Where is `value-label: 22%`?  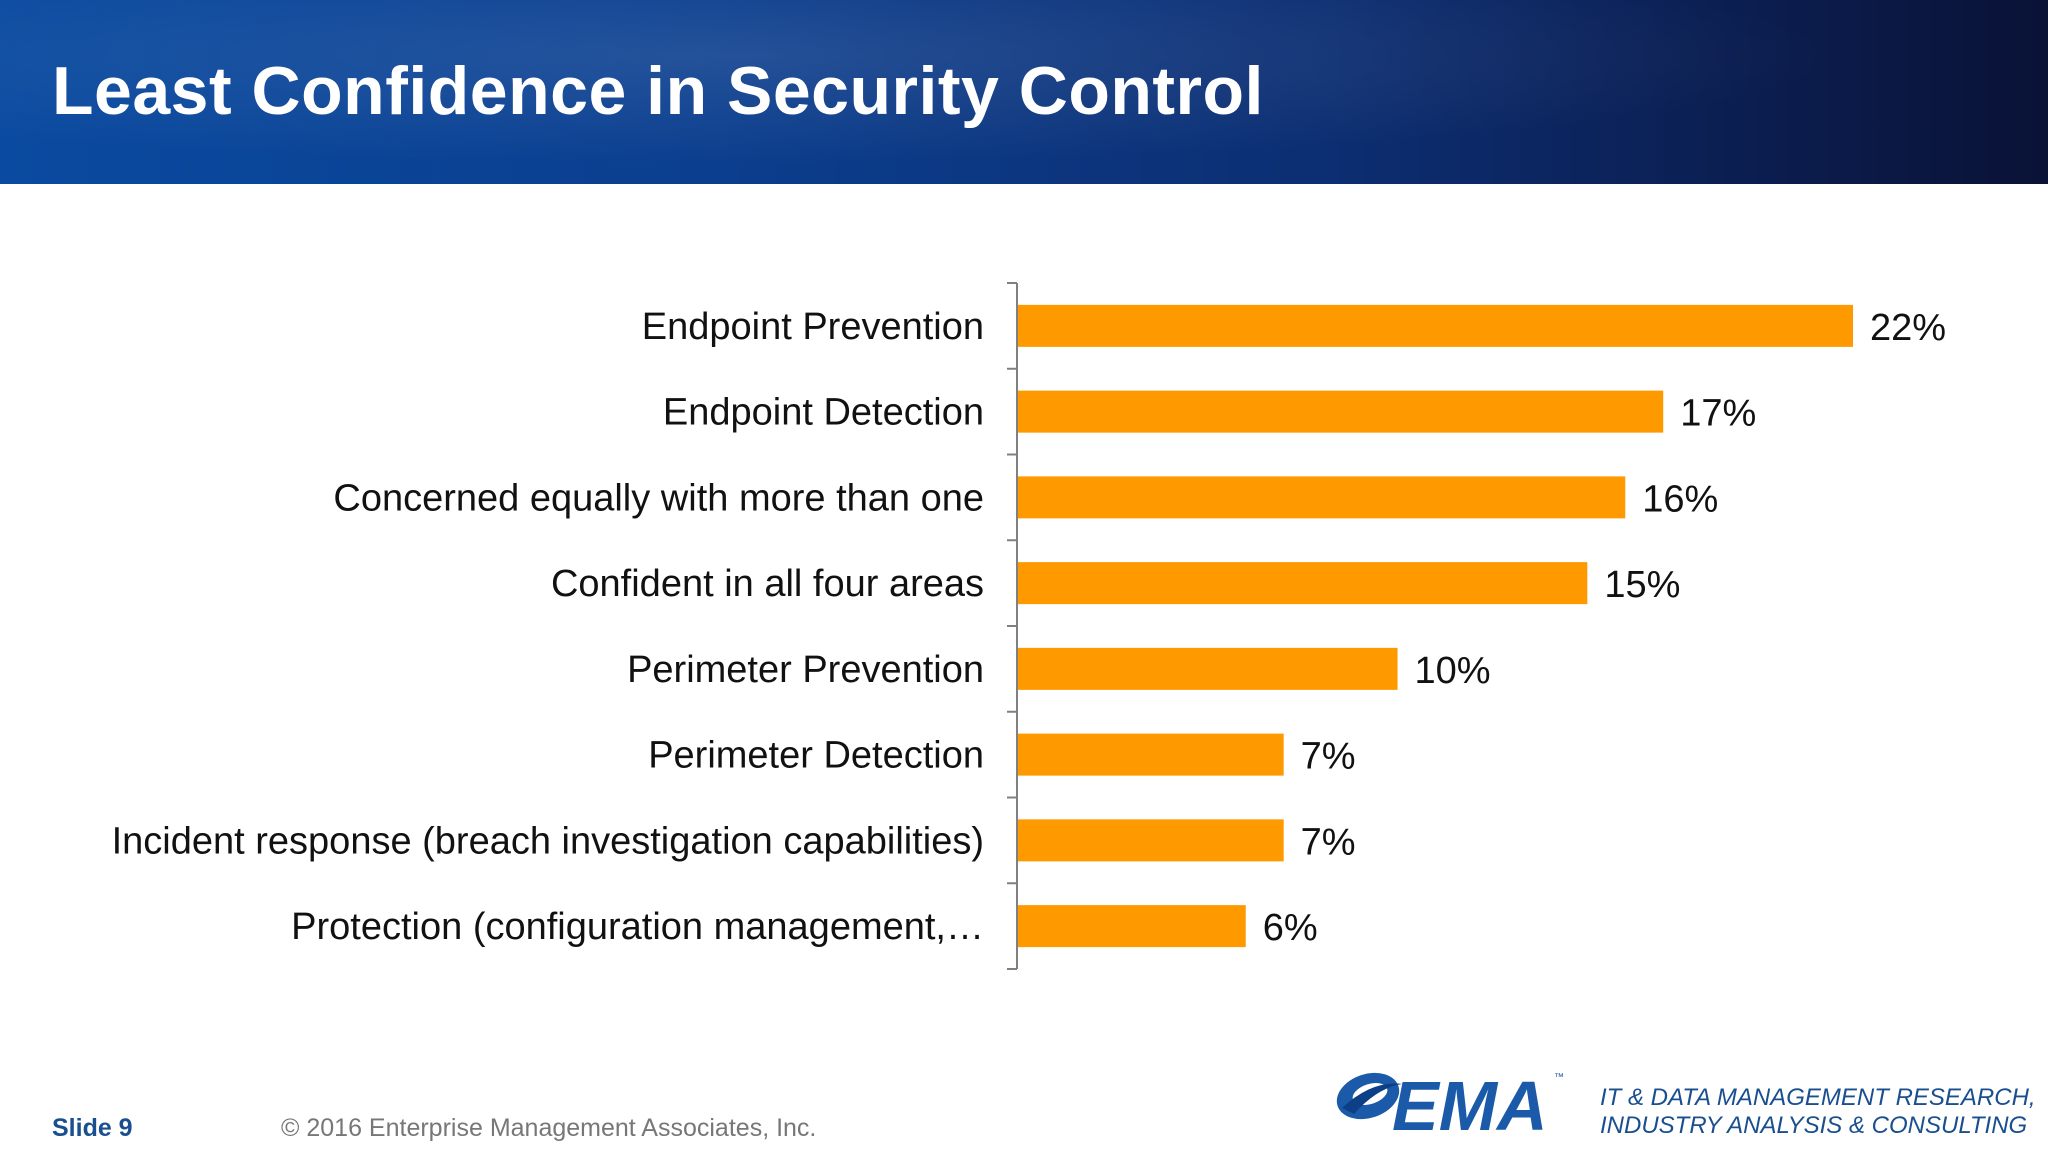 value-label: 22% is located at coordinates (1908, 328).